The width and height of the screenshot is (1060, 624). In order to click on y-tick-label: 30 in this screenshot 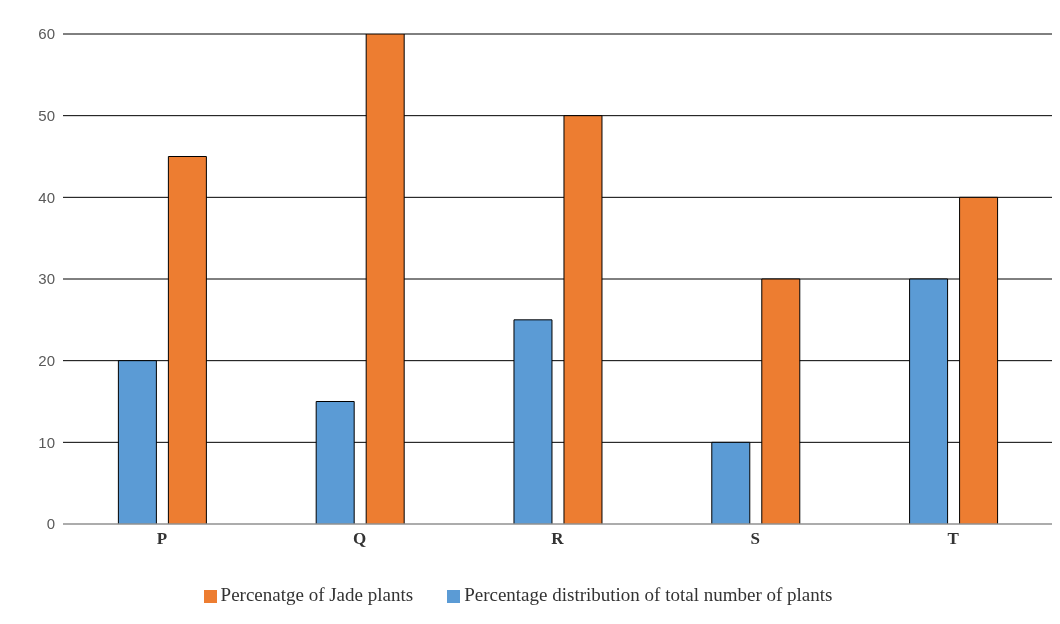, I will do `click(46, 279)`.